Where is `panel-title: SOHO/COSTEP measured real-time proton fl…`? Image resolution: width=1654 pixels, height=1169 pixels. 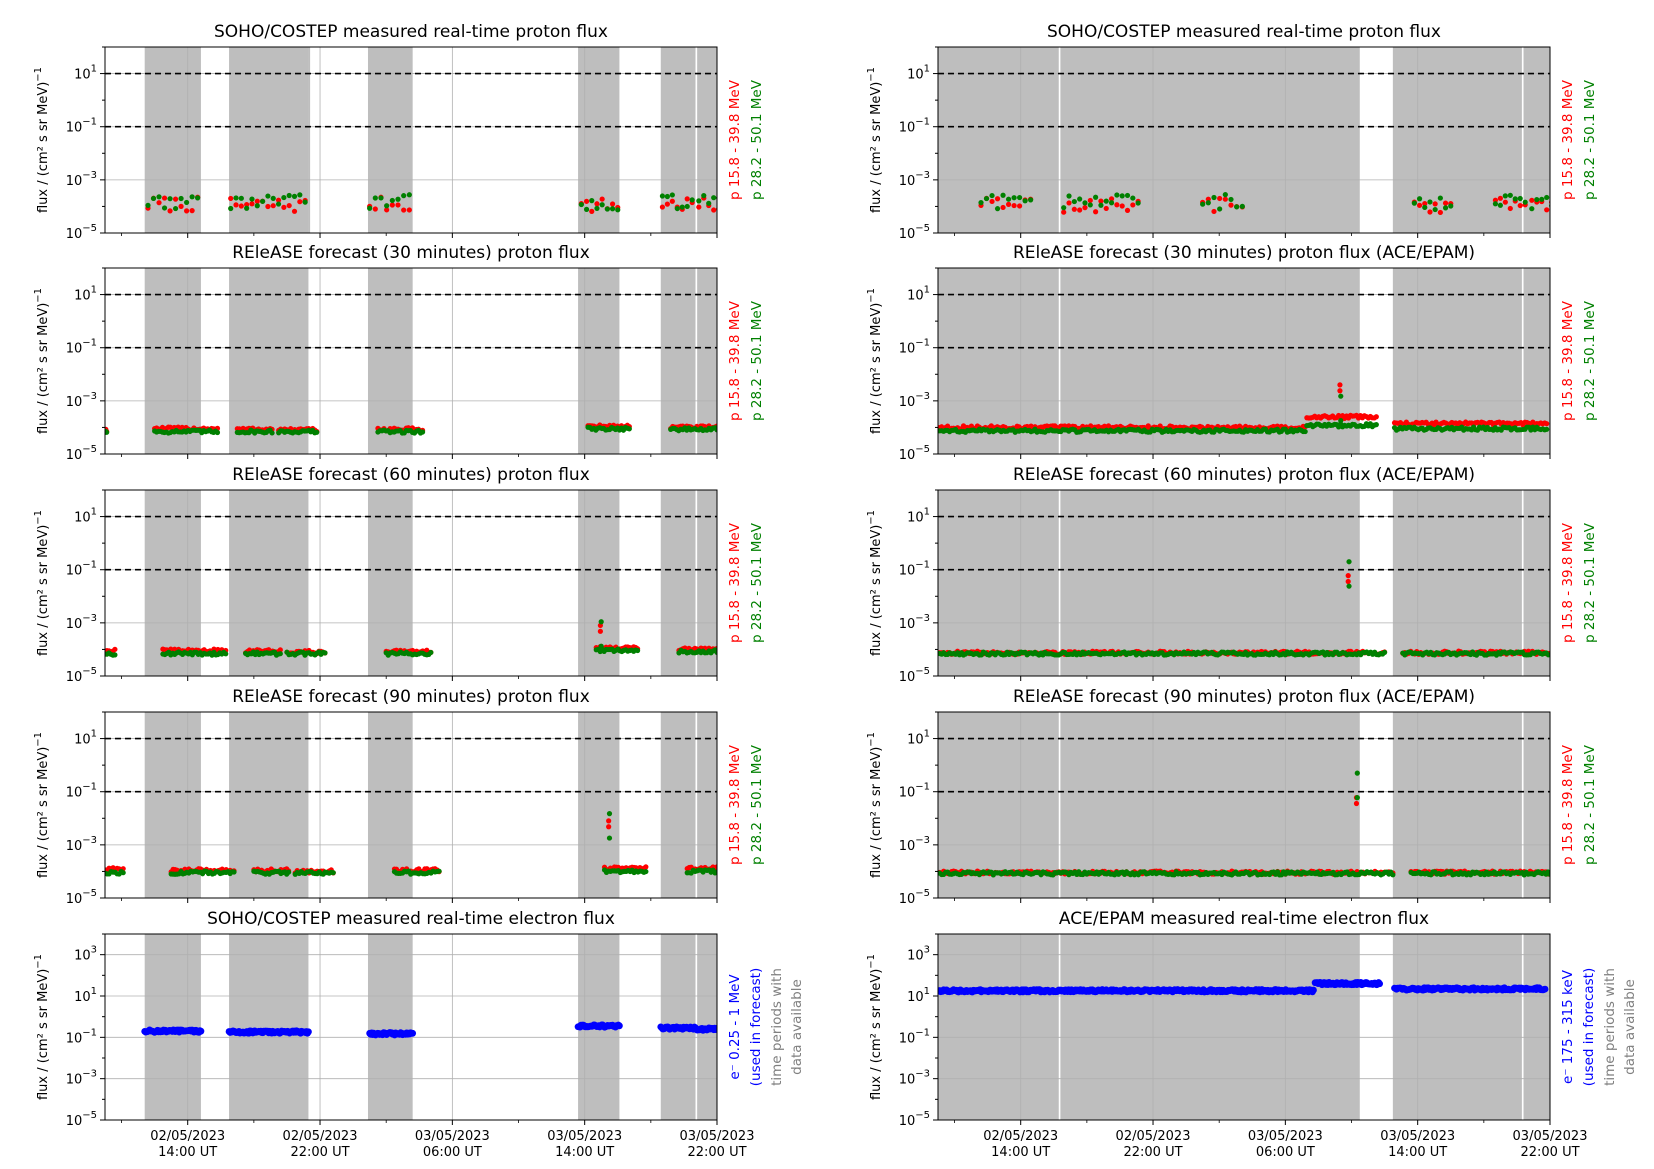
panel-title: SOHO/COSTEP measured real-time proton fl… is located at coordinates (411, 32).